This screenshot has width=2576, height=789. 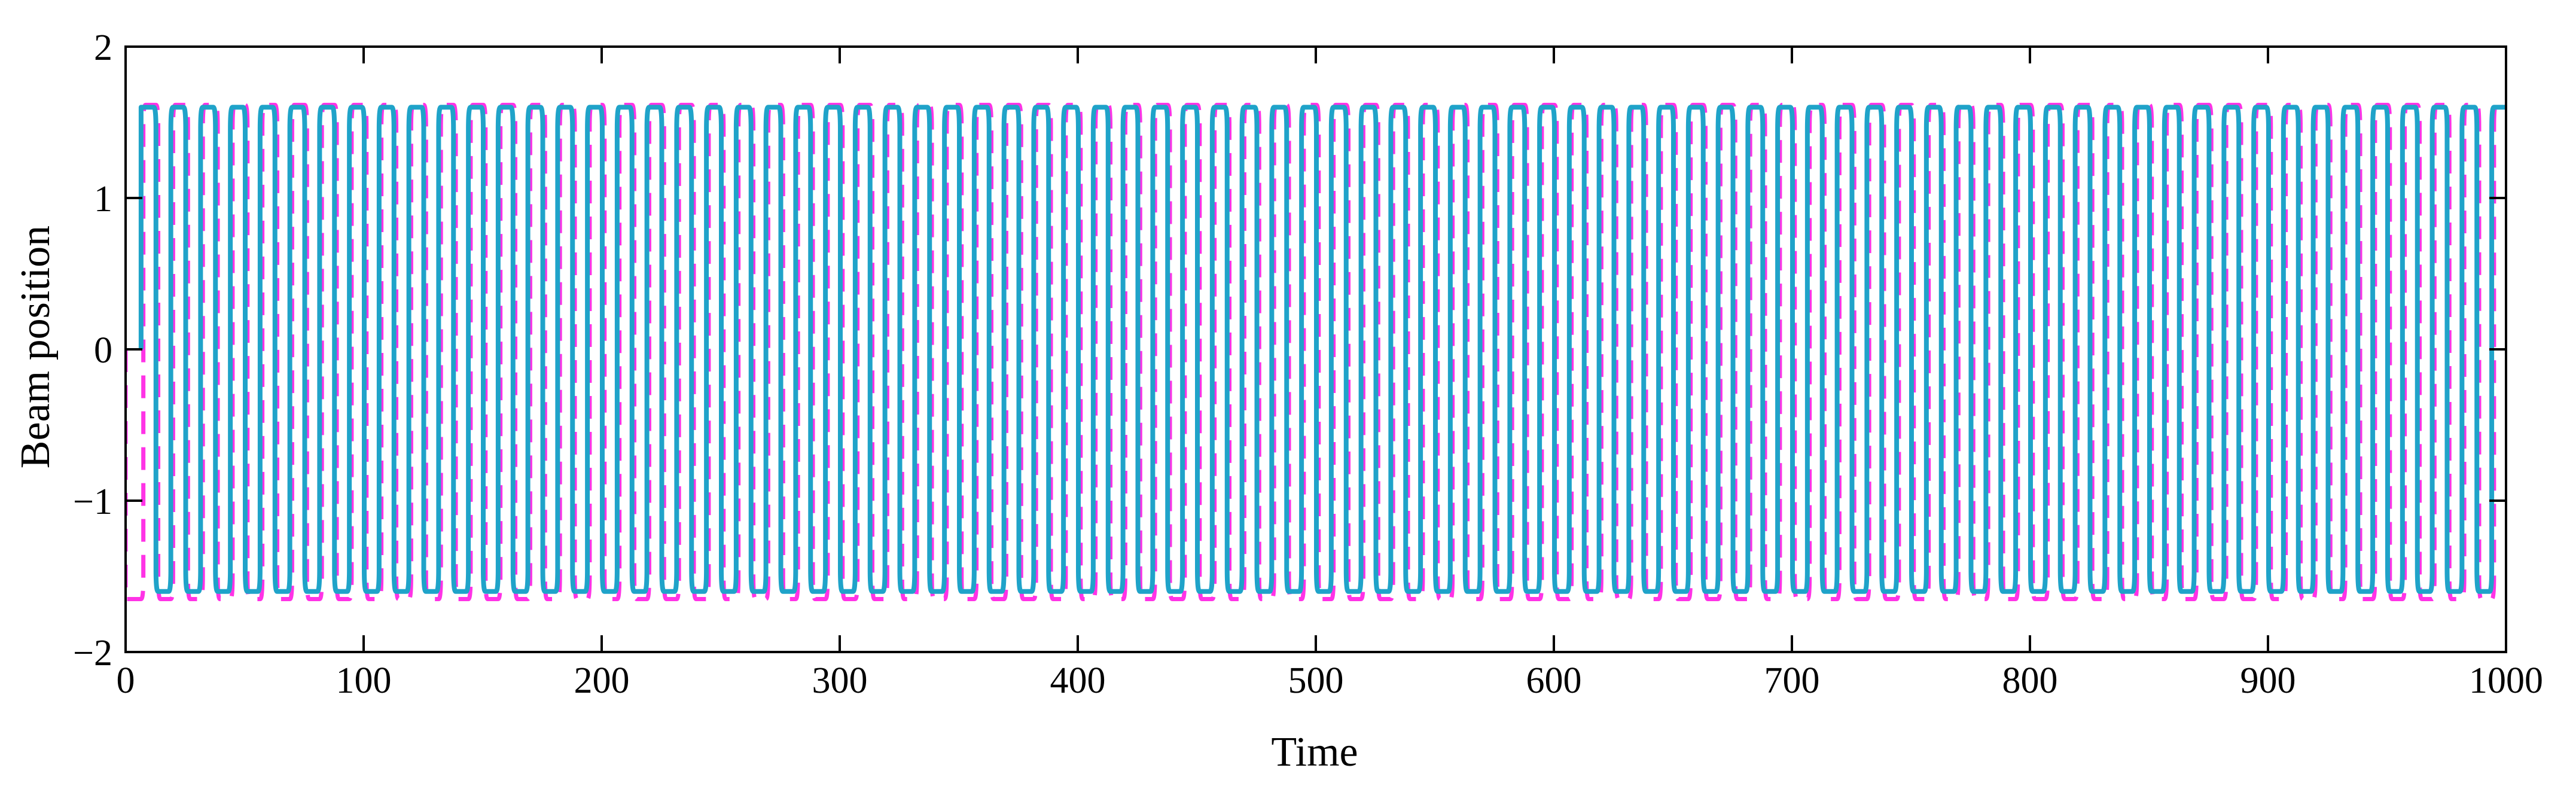 I want to click on y-tick-label: −1, so click(x=93, y=502).